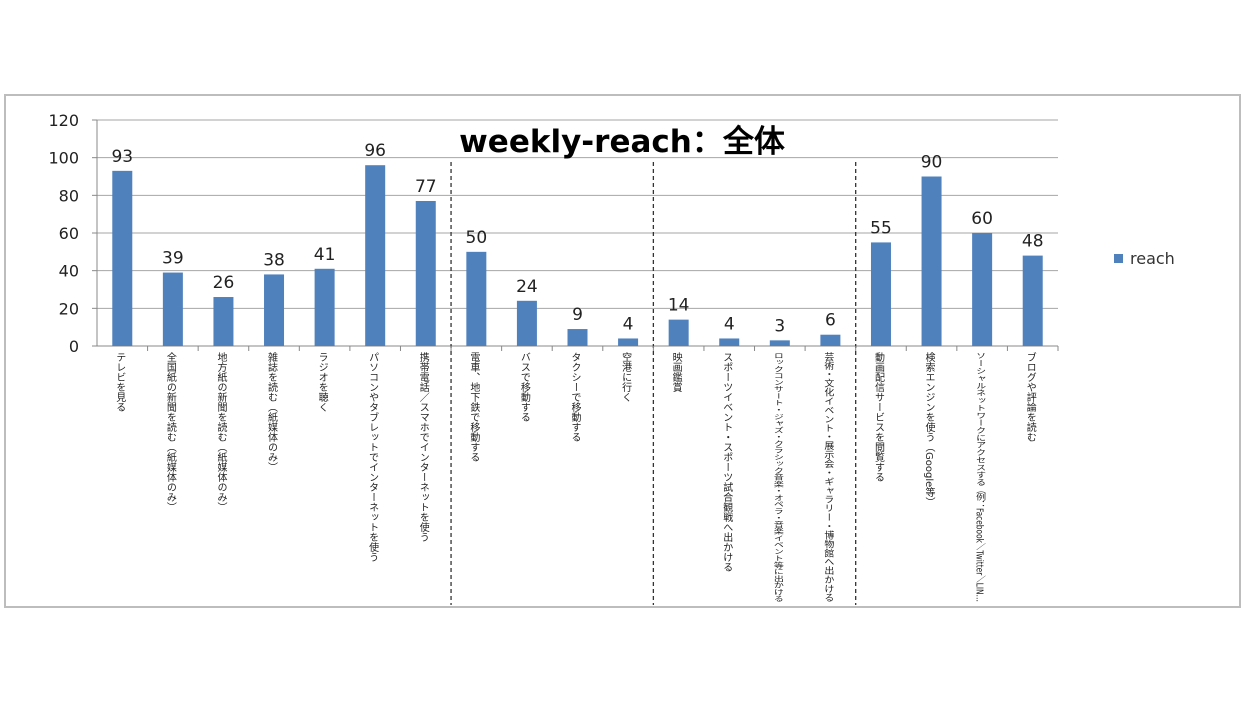  What do you see at coordinates (122, 157) in the screenshot?
I see `data-label: 93` at bounding box center [122, 157].